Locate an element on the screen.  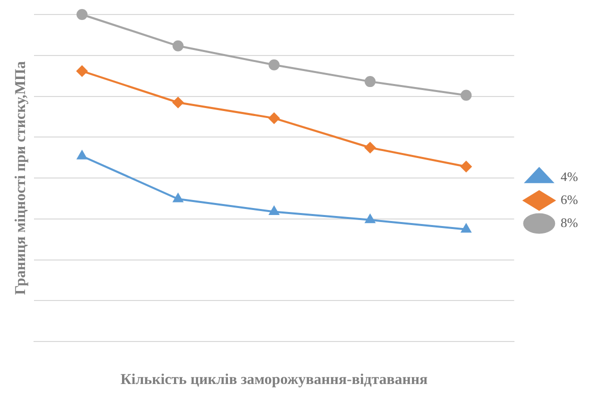
legend-label: 6% is located at coordinates (569, 199).